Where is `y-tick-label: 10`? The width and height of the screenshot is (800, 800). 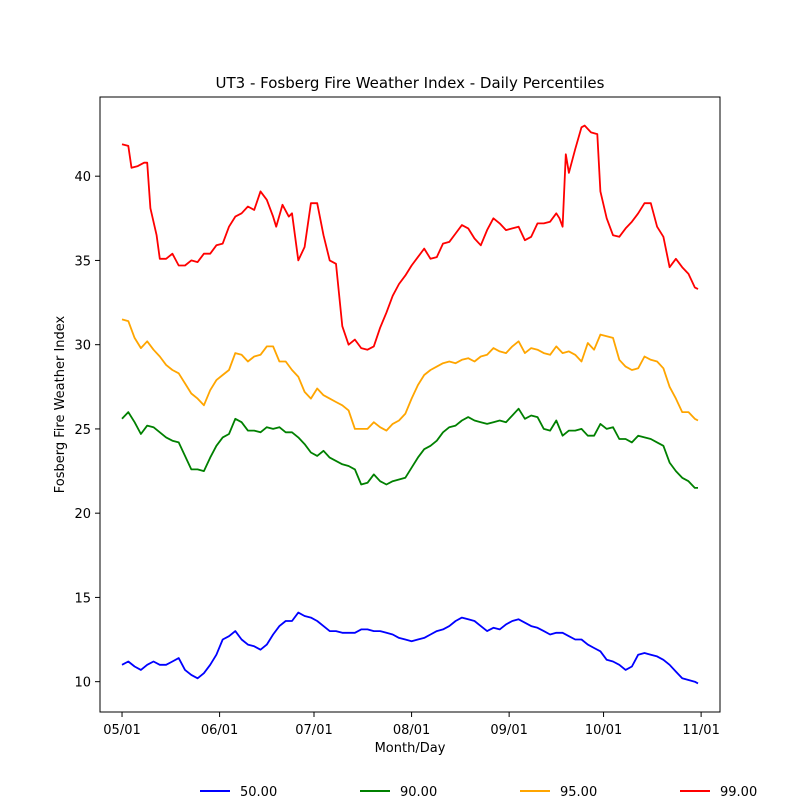
y-tick-label: 10 is located at coordinates (82, 683).